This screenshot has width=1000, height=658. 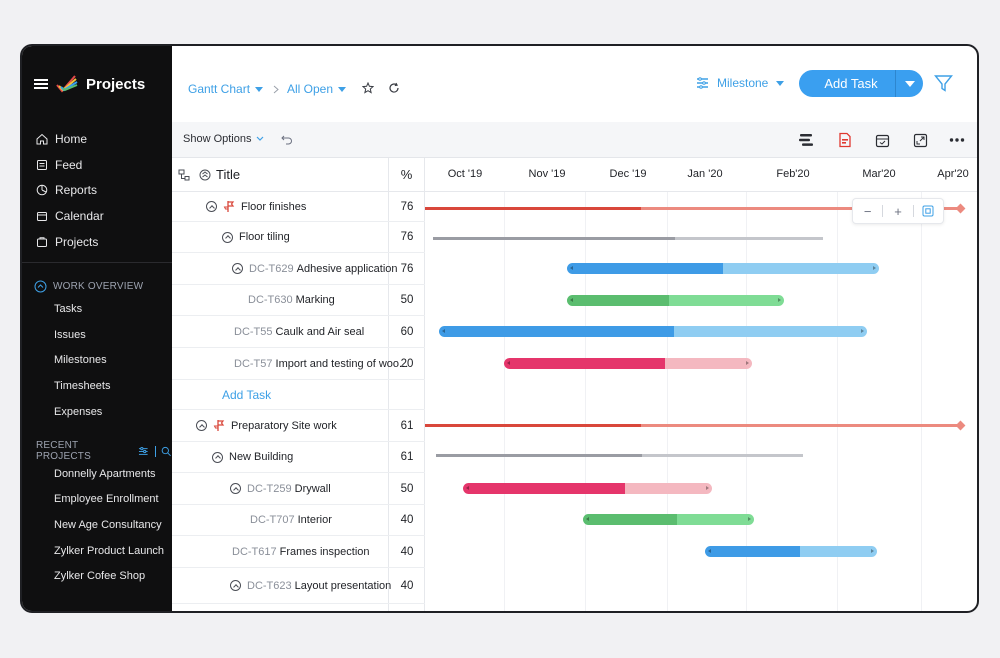 I want to click on table-row: DC-T259 Drywall, so click(x=280, y=489).